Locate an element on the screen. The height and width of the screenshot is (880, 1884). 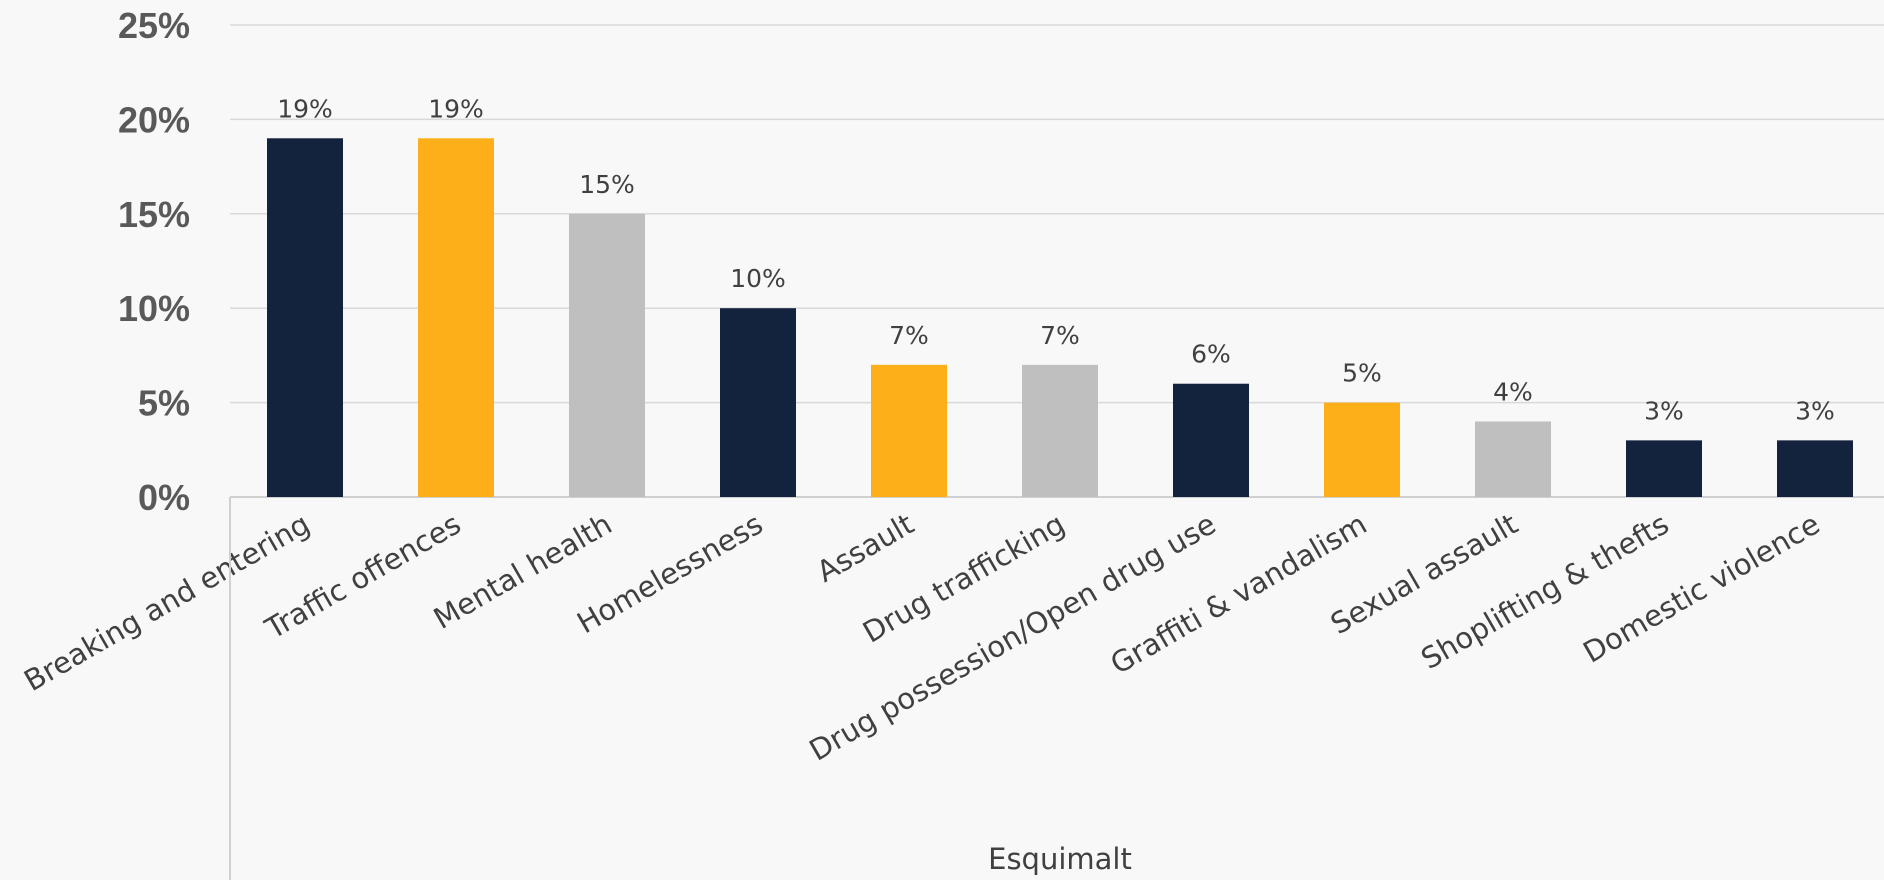
y-axis-tick-labels: 0% 5% 10% 15% 20% 25% is located at coordinates (154, 261).